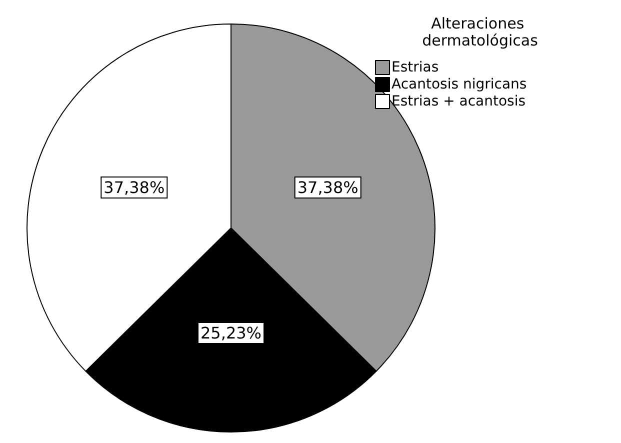  I want to click on legend-label: Estrias, so click(415, 68).